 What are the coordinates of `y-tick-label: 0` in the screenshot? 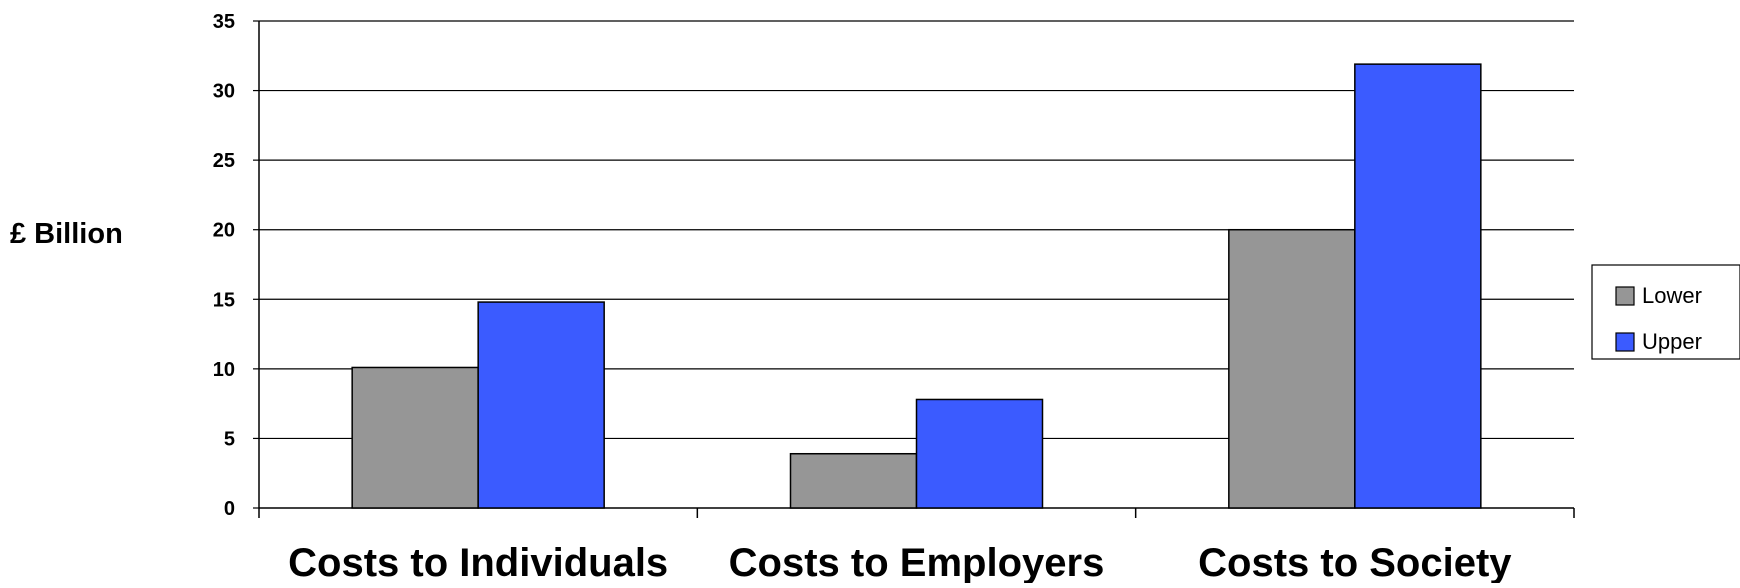 It's located at (229, 509).